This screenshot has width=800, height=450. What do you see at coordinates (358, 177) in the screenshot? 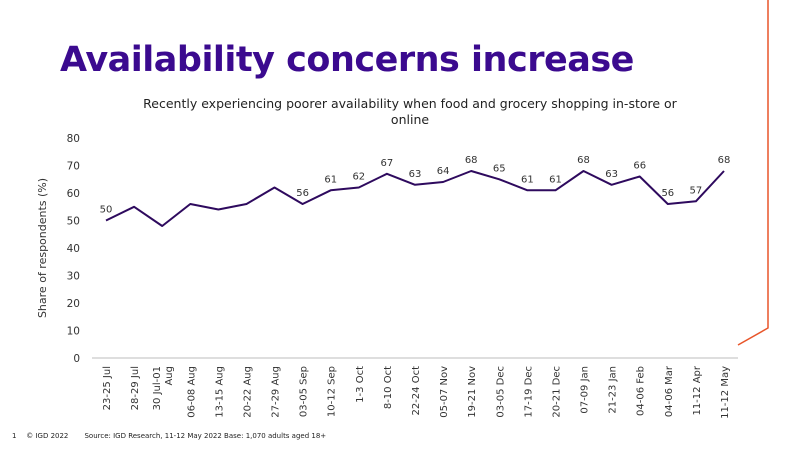
I see `data-label: 62` at bounding box center [358, 177].